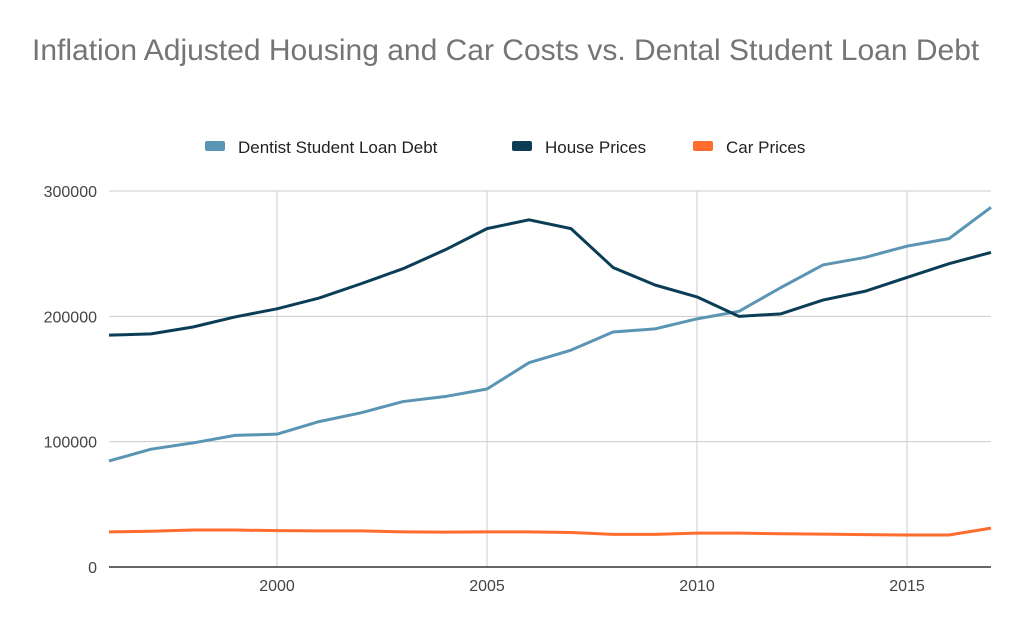 The width and height of the screenshot is (1024, 633). Describe the element at coordinates (765, 147) in the screenshot. I see `legend-label: Car Prices` at that location.